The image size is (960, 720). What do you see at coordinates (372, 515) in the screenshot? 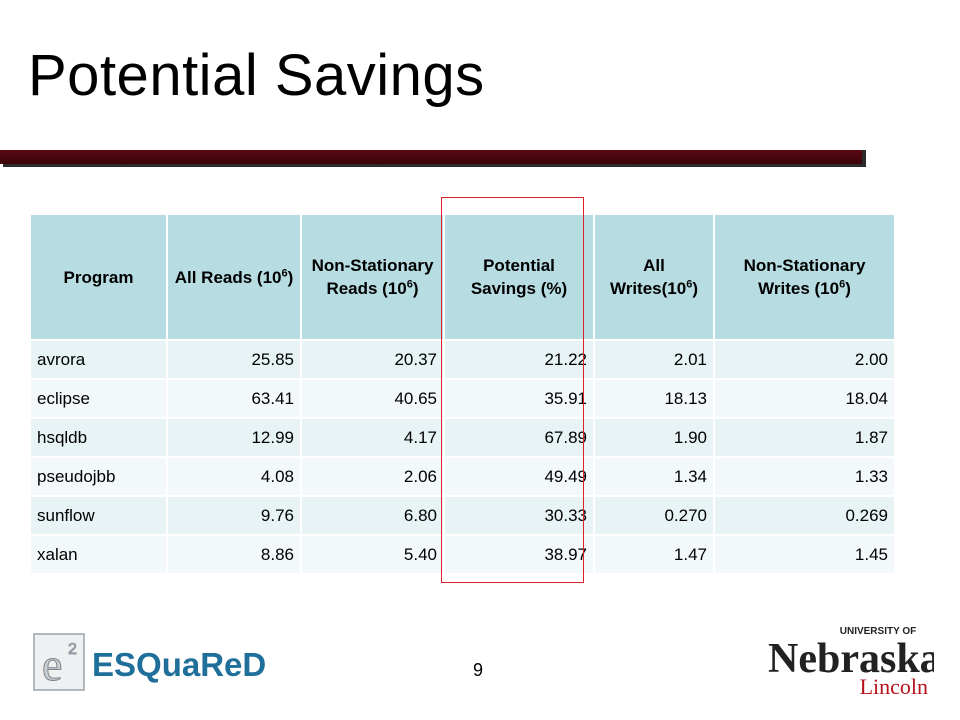
I see `cell-non-stationary-reads: 6.80` at bounding box center [372, 515].